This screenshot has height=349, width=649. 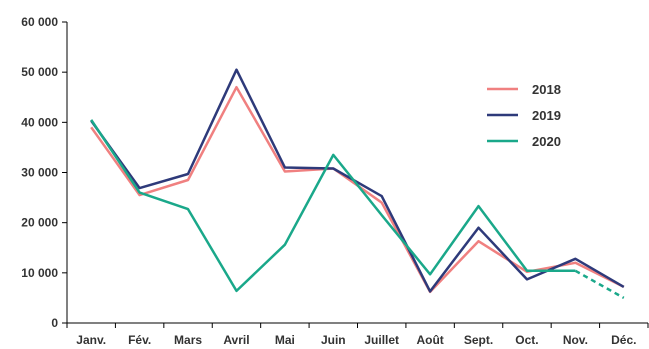 What do you see at coordinates (526, 340) in the screenshot?
I see `x-tick-label: Oct.` at bounding box center [526, 340].